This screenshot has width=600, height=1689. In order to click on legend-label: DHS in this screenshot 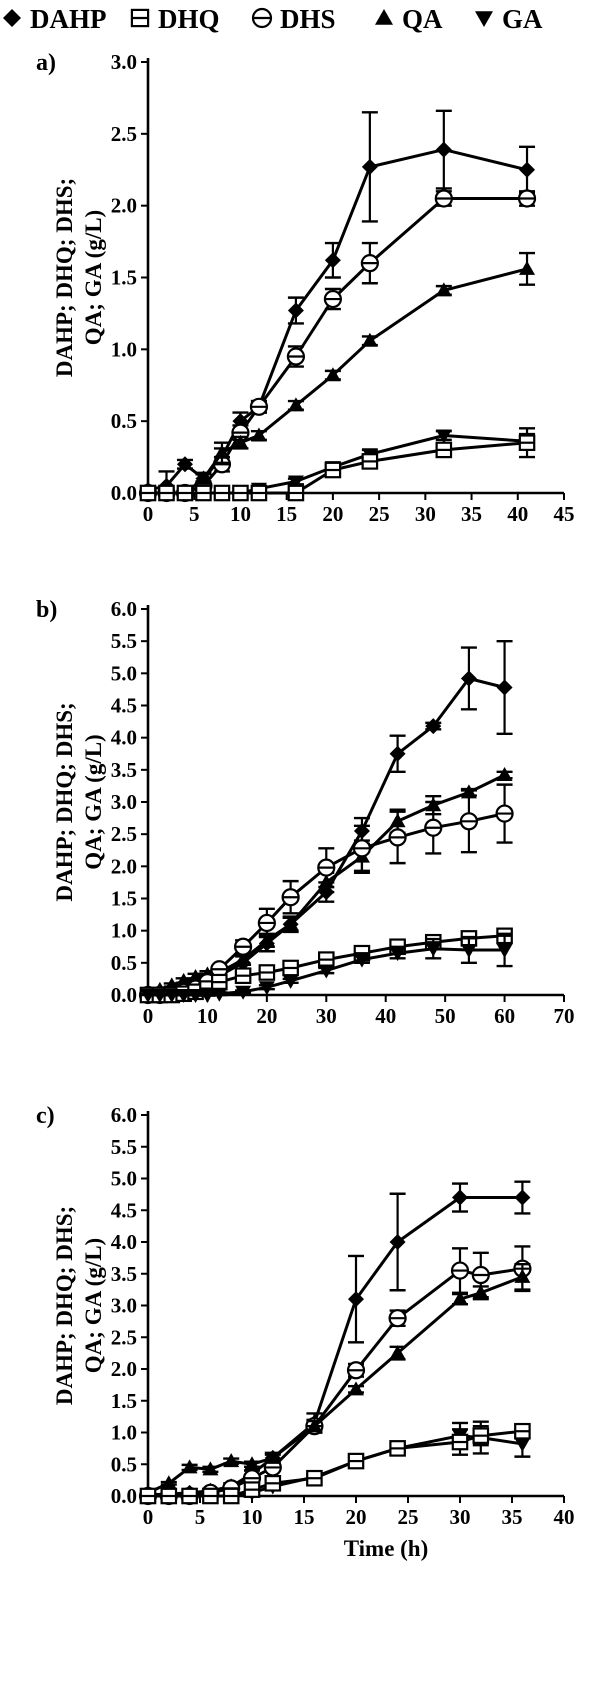, I will do `click(308, 19)`.